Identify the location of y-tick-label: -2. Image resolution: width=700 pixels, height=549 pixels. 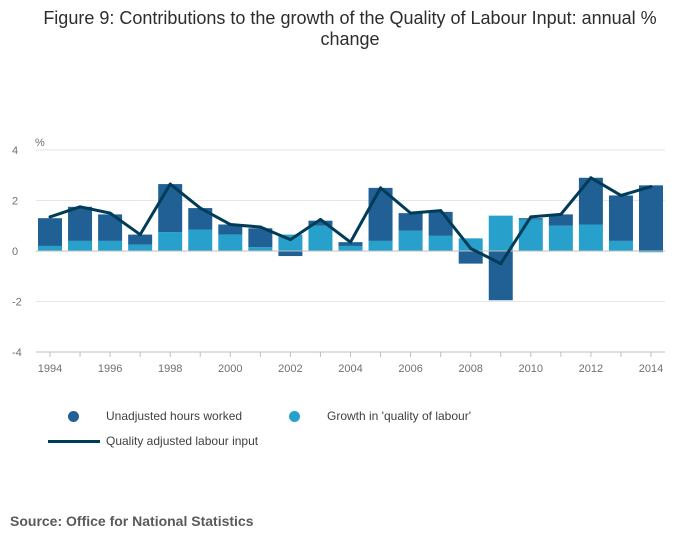
(17, 303).